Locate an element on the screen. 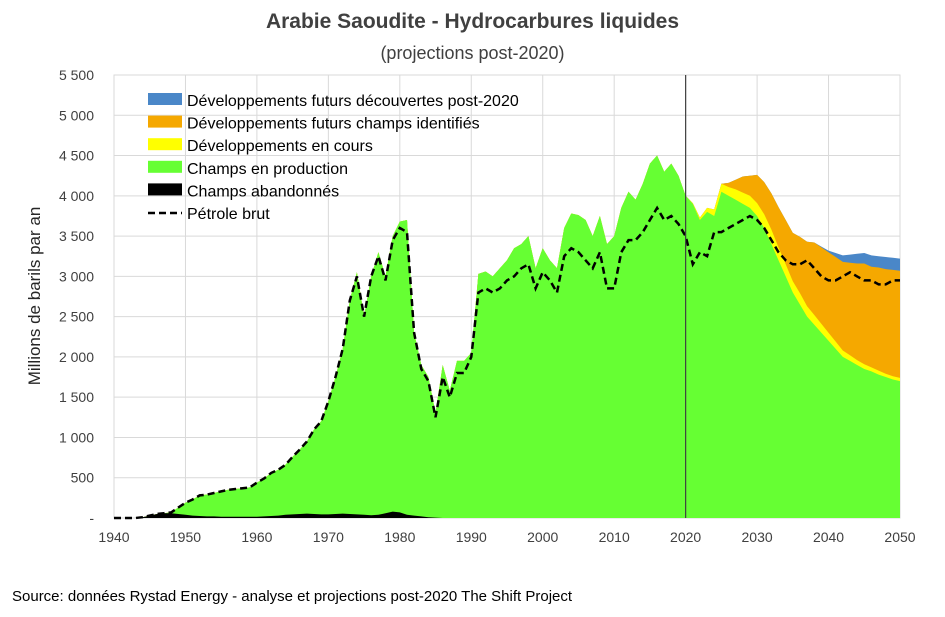  x-tick-label: 1940 is located at coordinates (113, 537).